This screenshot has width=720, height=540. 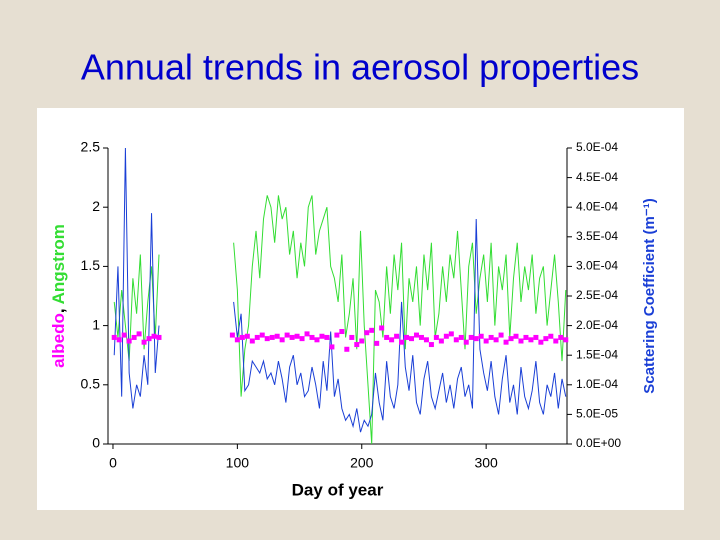 What do you see at coordinates (597, 147) in the screenshot?
I see `y2-tick-label: 5.0E-04` at bounding box center [597, 147].